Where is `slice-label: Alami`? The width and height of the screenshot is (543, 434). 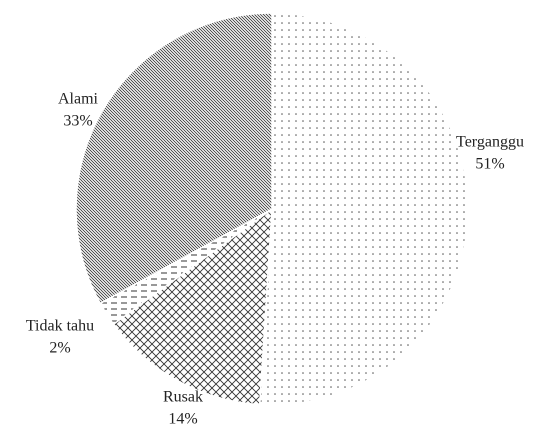
slice-label: Alami is located at coordinates (78, 99).